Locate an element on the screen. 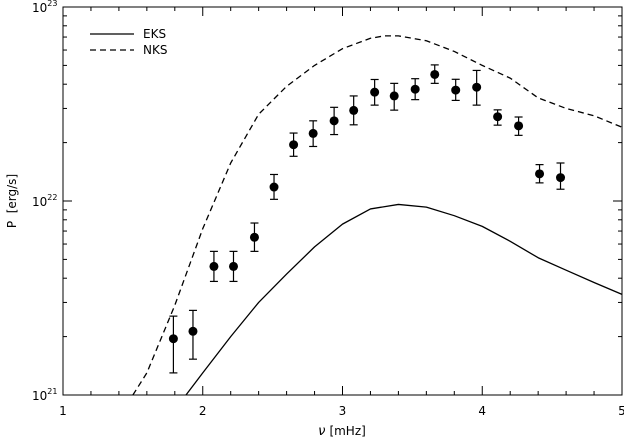  x-axis-label: ν [mHz] is located at coordinates (342, 431).